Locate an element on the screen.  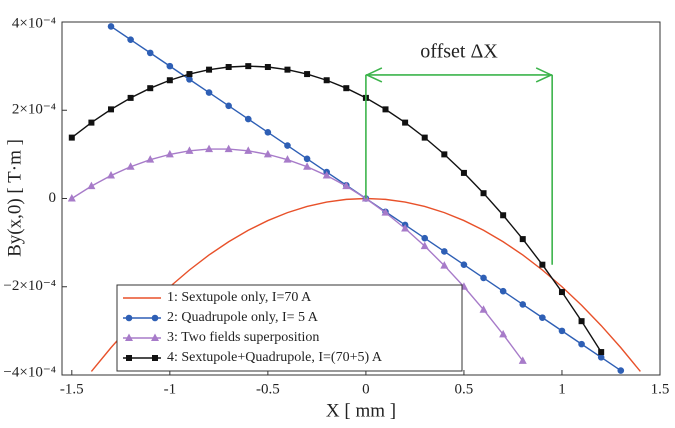
x-tick-label: -1 is located at coordinates (170, 389).